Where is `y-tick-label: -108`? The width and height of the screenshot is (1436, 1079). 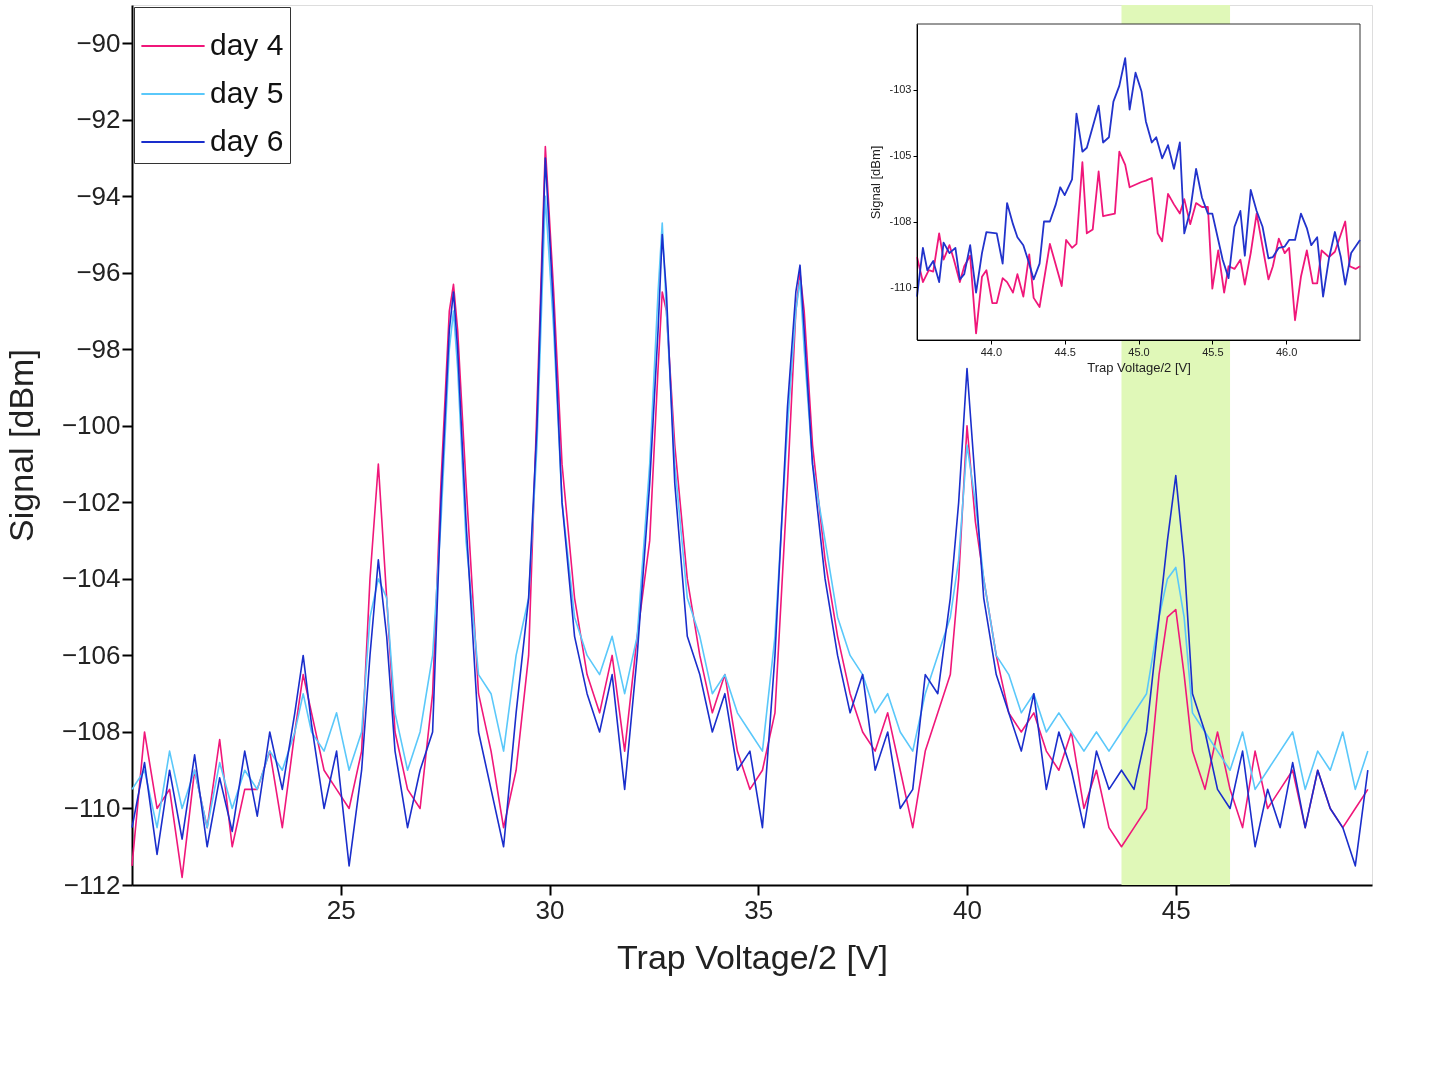
y-tick-label: -108 is located at coordinates (900, 221).